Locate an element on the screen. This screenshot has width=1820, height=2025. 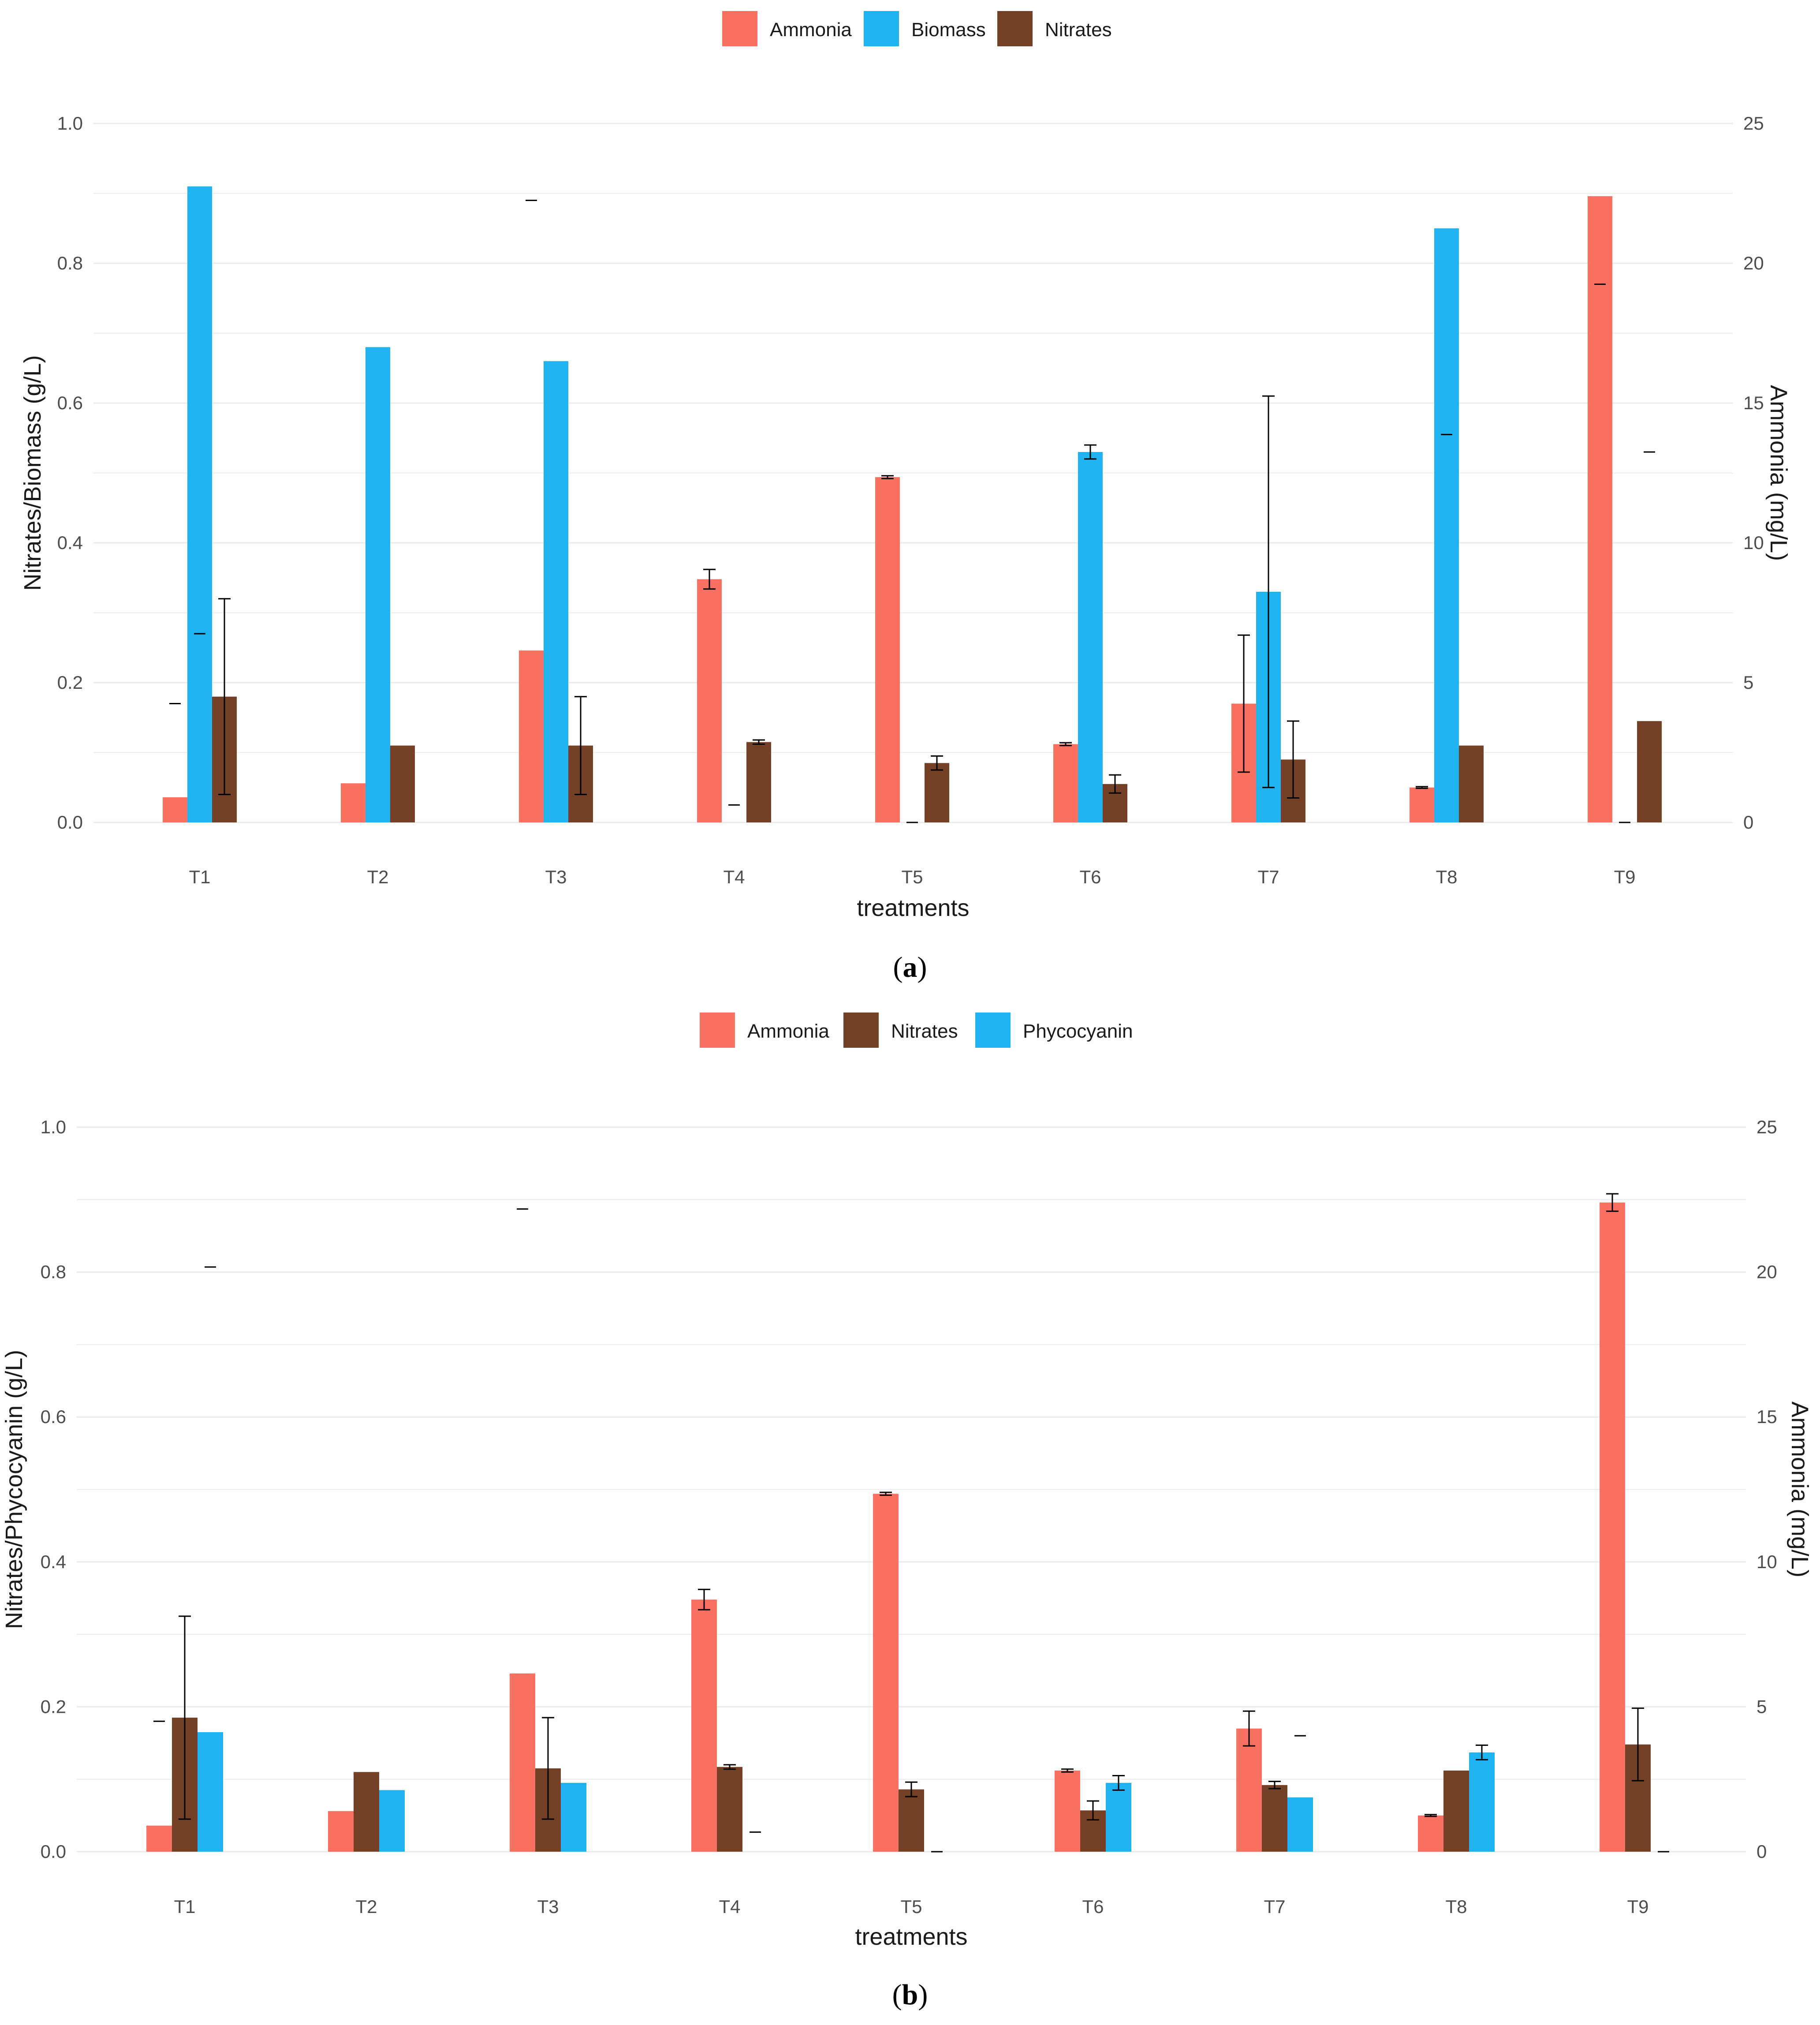
error-bar-biomass-t7 is located at coordinates (1268, 592).